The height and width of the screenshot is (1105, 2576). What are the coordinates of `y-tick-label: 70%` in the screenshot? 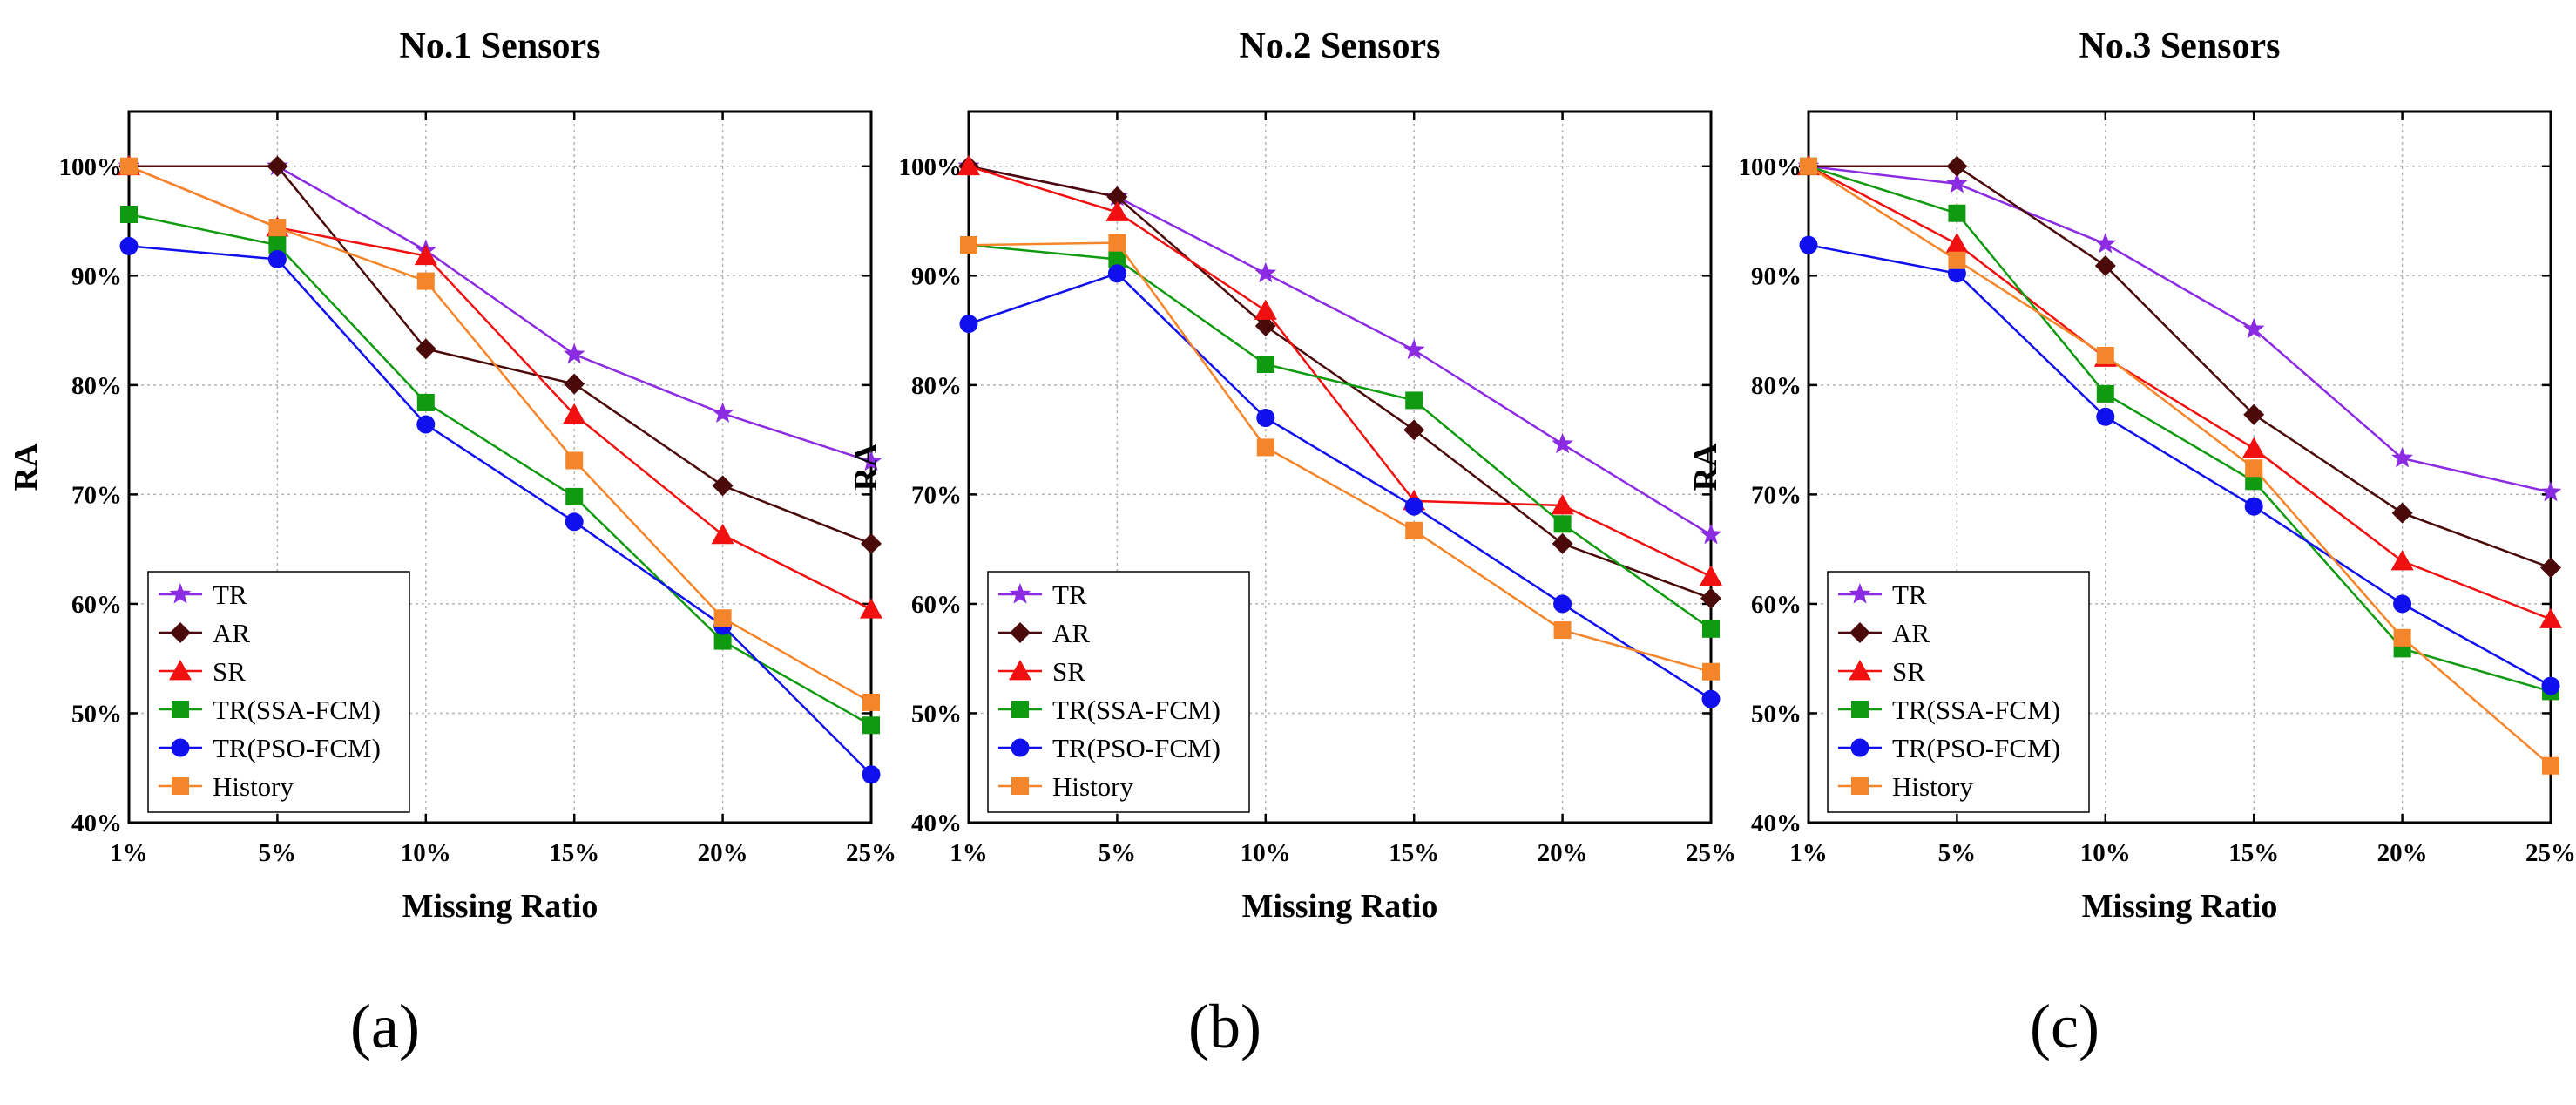 It's located at (1776, 495).